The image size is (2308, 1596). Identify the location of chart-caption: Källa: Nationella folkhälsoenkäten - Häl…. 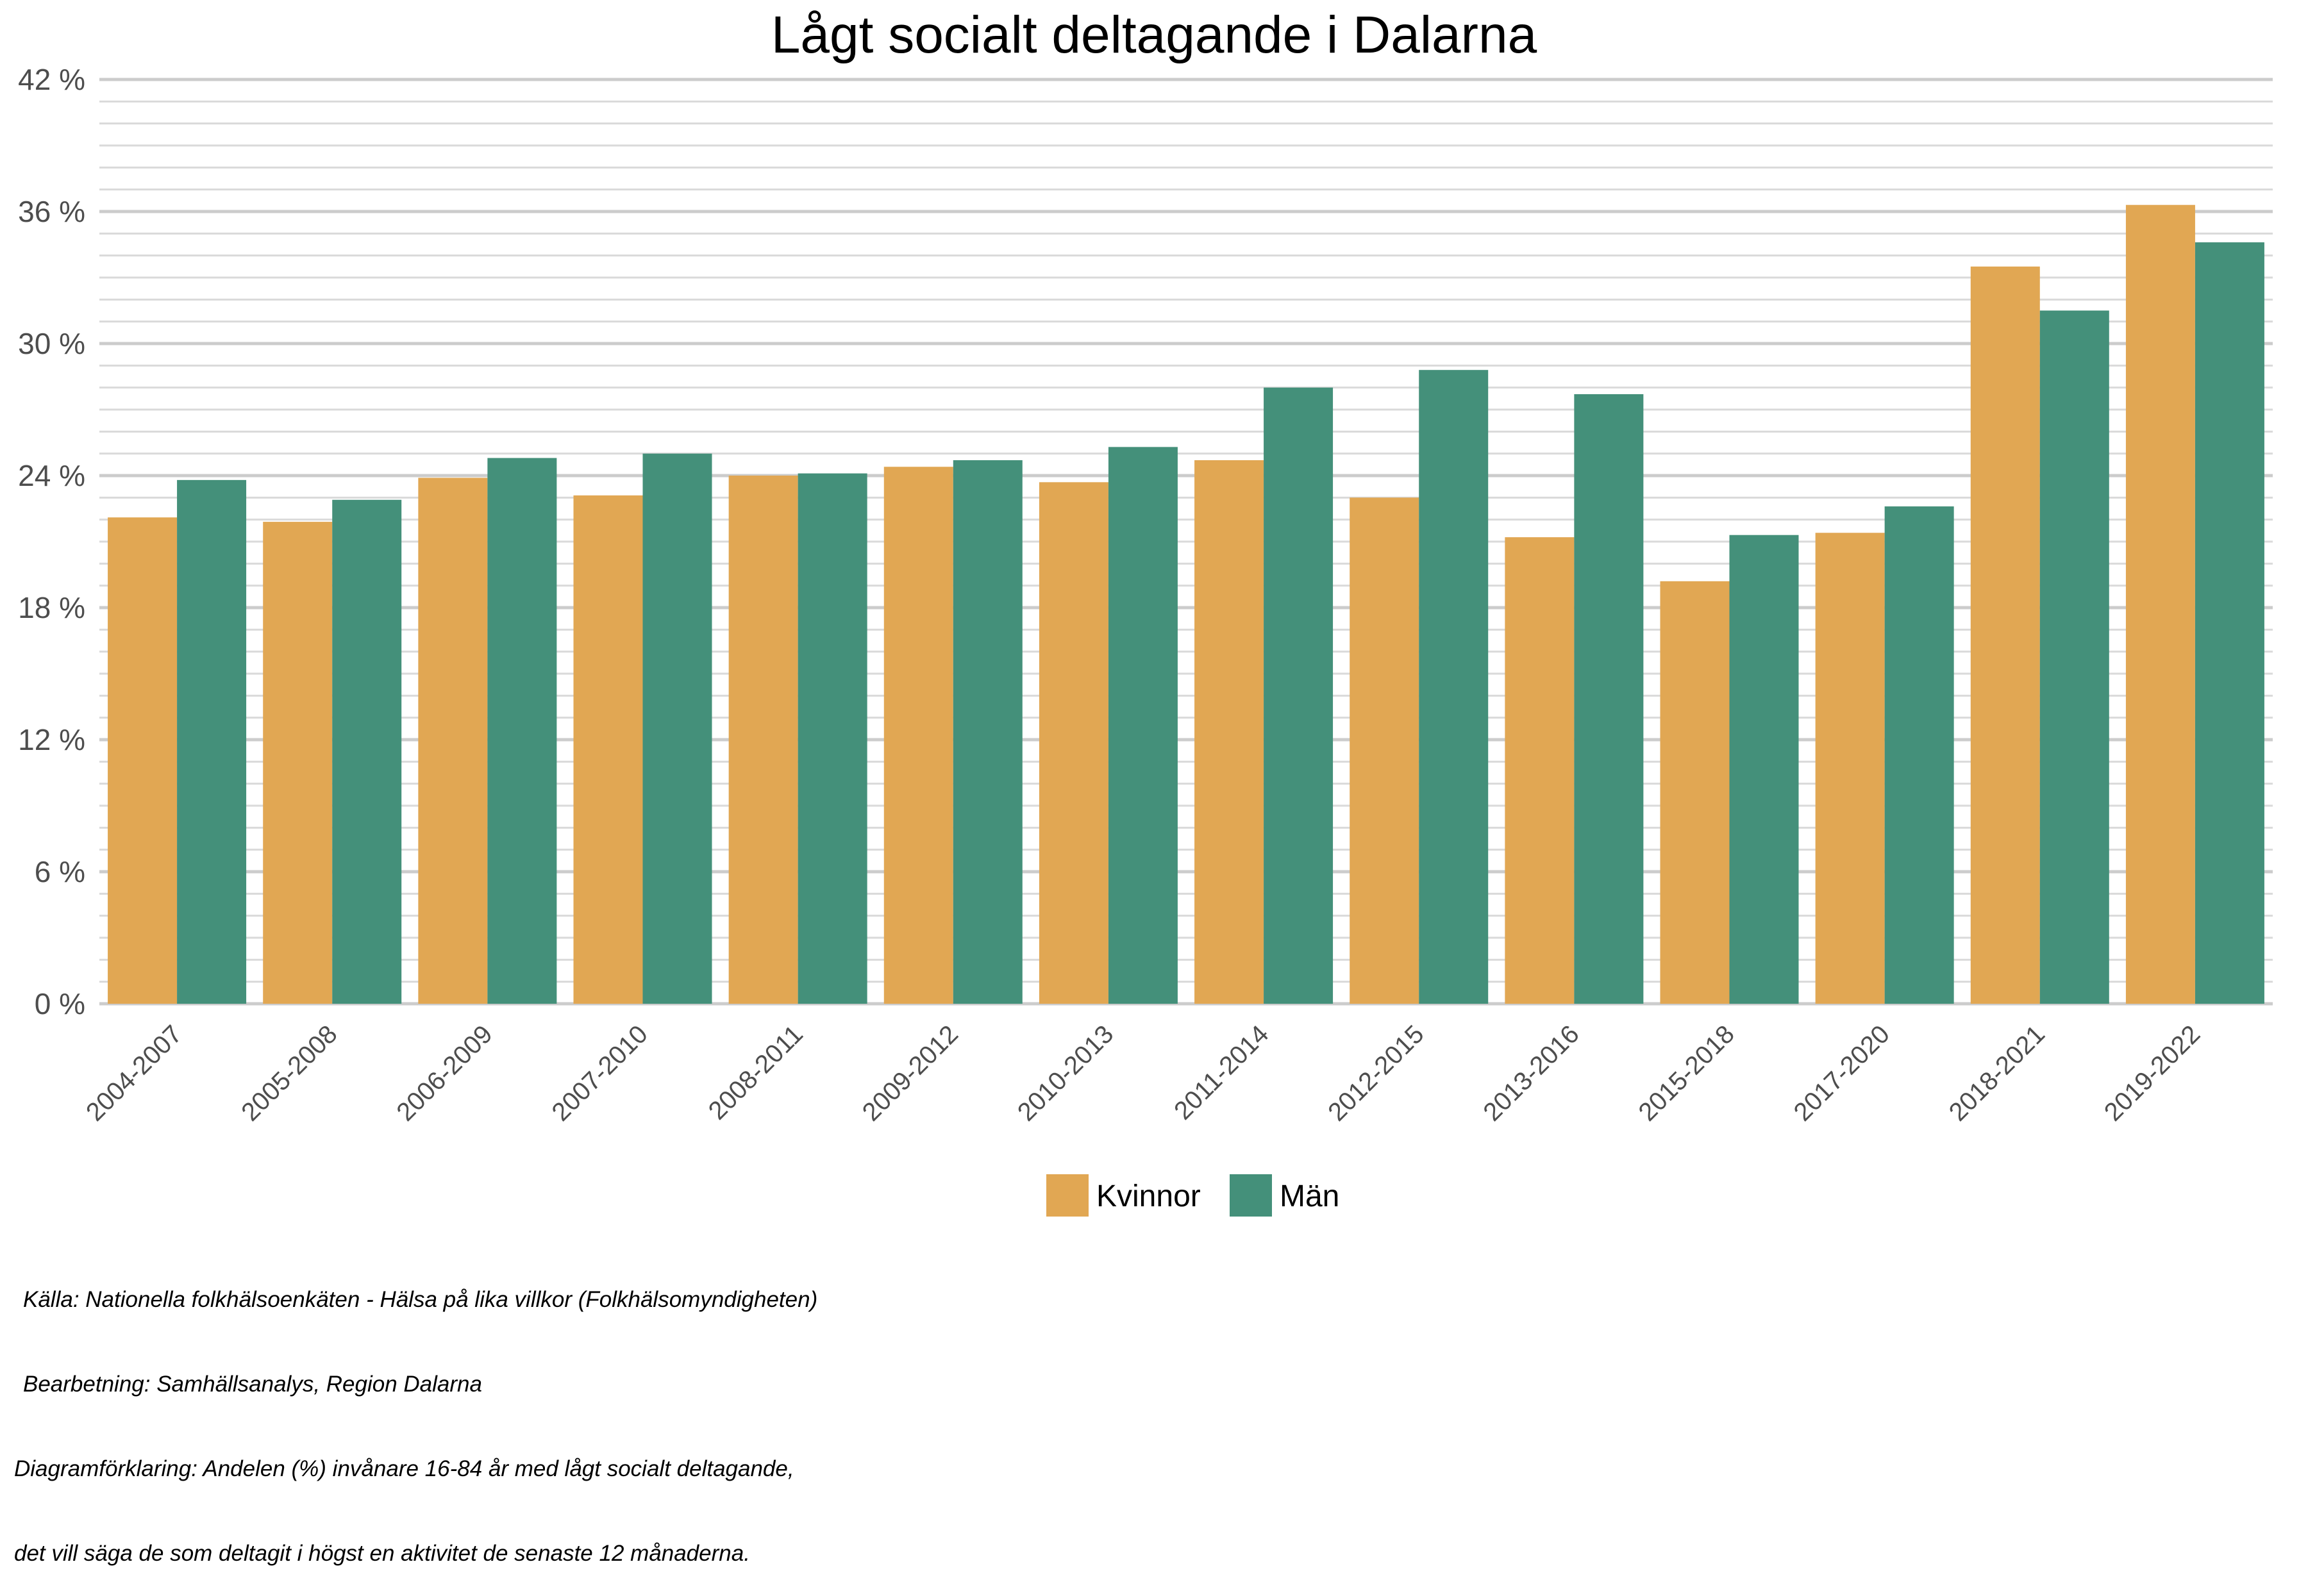
(415, 1412).